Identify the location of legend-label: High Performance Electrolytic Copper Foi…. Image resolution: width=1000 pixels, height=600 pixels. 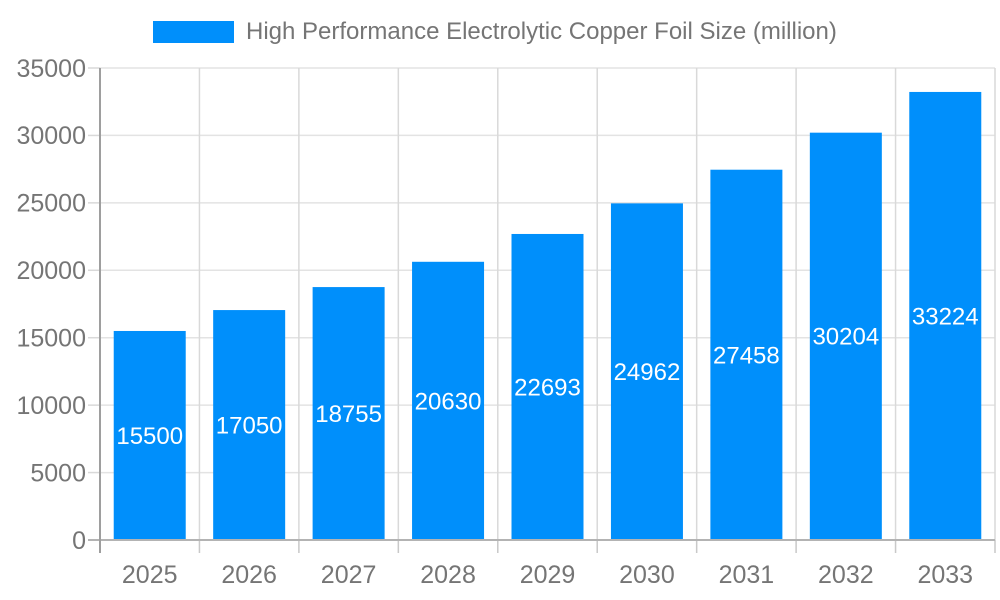
(541, 31).